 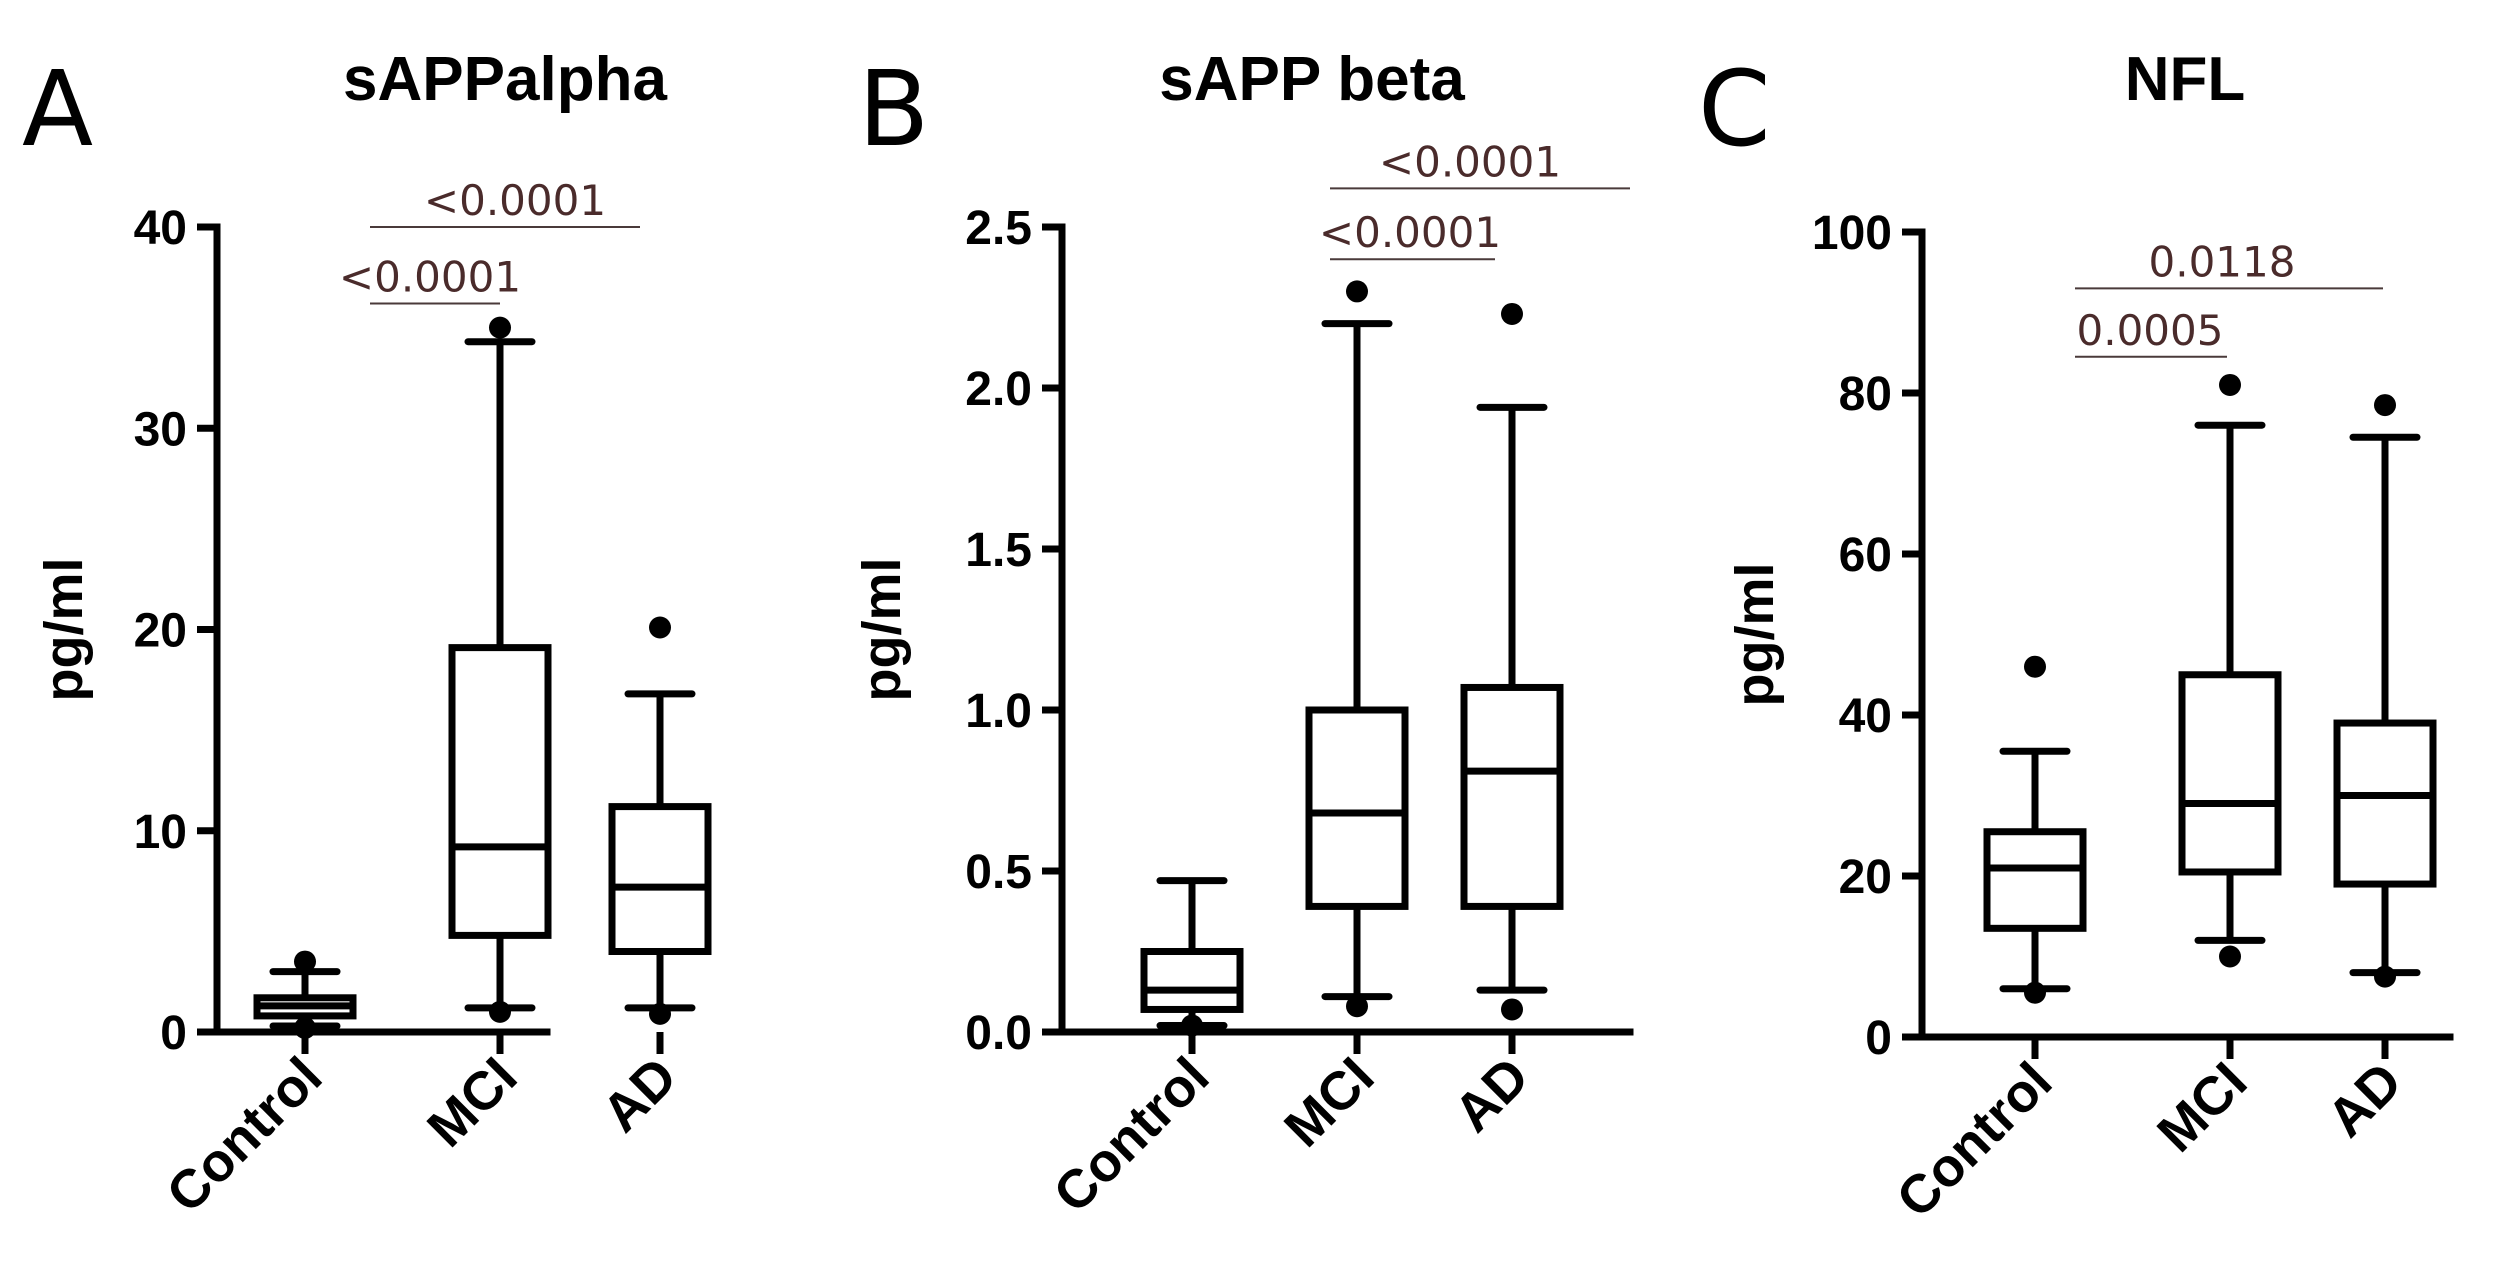 I want to click on y-tick-label: 100, so click(x=1852, y=233).